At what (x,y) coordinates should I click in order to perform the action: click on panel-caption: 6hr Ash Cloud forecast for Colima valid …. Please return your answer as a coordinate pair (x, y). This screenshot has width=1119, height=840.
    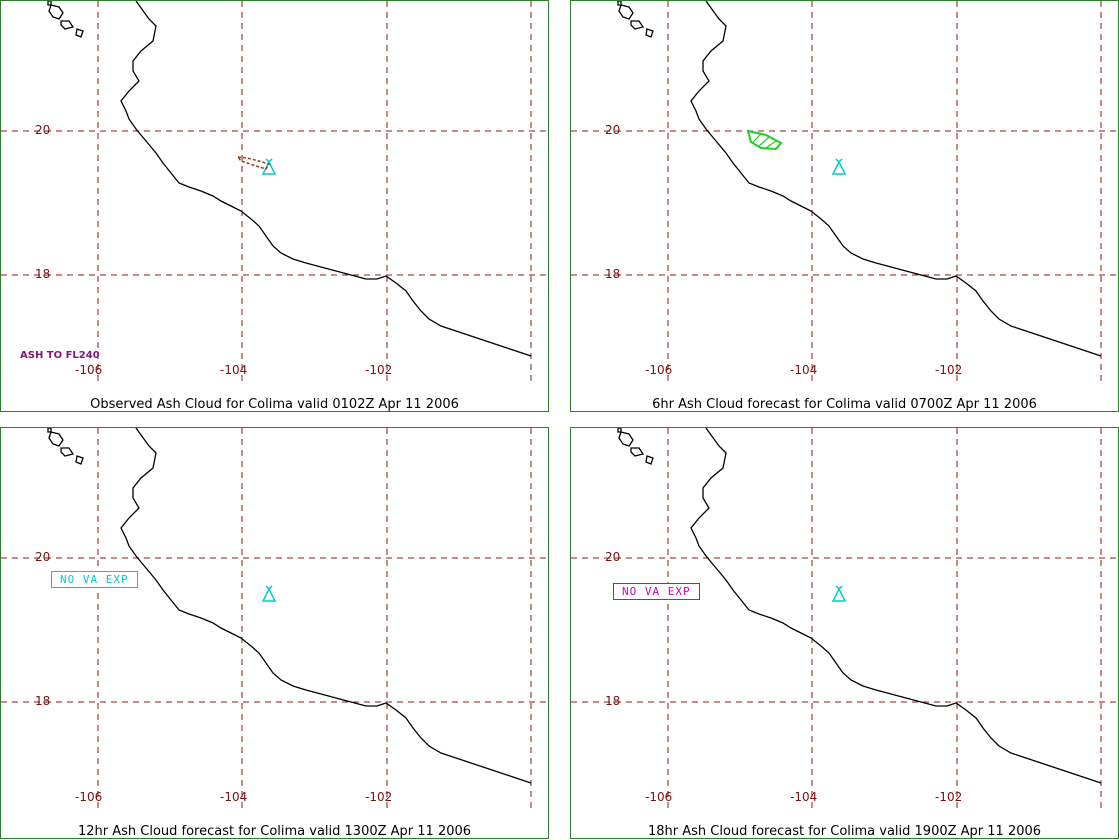
    Looking at the image, I should click on (844, 404).